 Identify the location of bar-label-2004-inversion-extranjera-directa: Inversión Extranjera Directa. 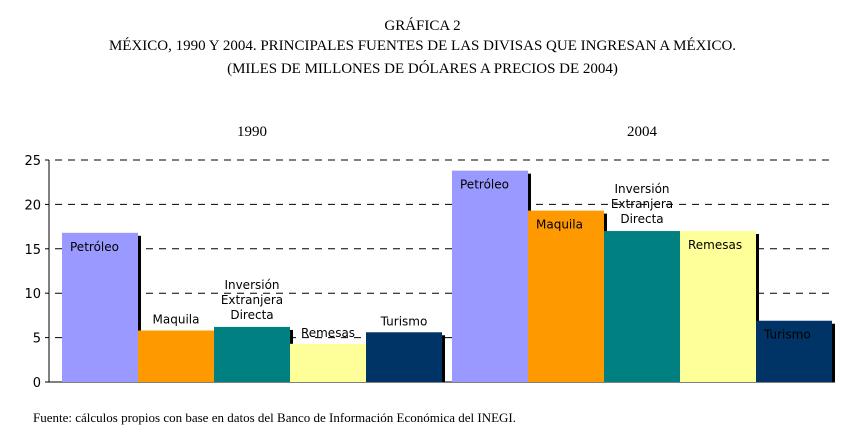
(642, 204).